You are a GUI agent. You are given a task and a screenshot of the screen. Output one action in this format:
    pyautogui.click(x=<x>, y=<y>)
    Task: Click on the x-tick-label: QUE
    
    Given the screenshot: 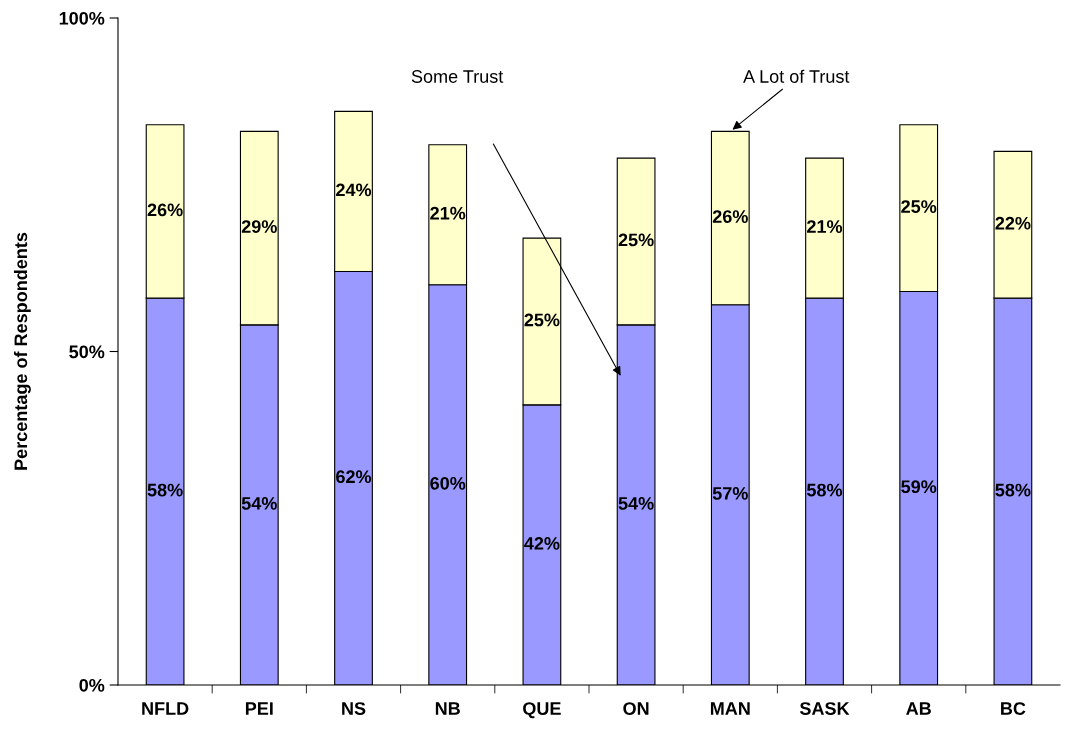 What is the action you would take?
    pyautogui.click(x=542, y=710)
    